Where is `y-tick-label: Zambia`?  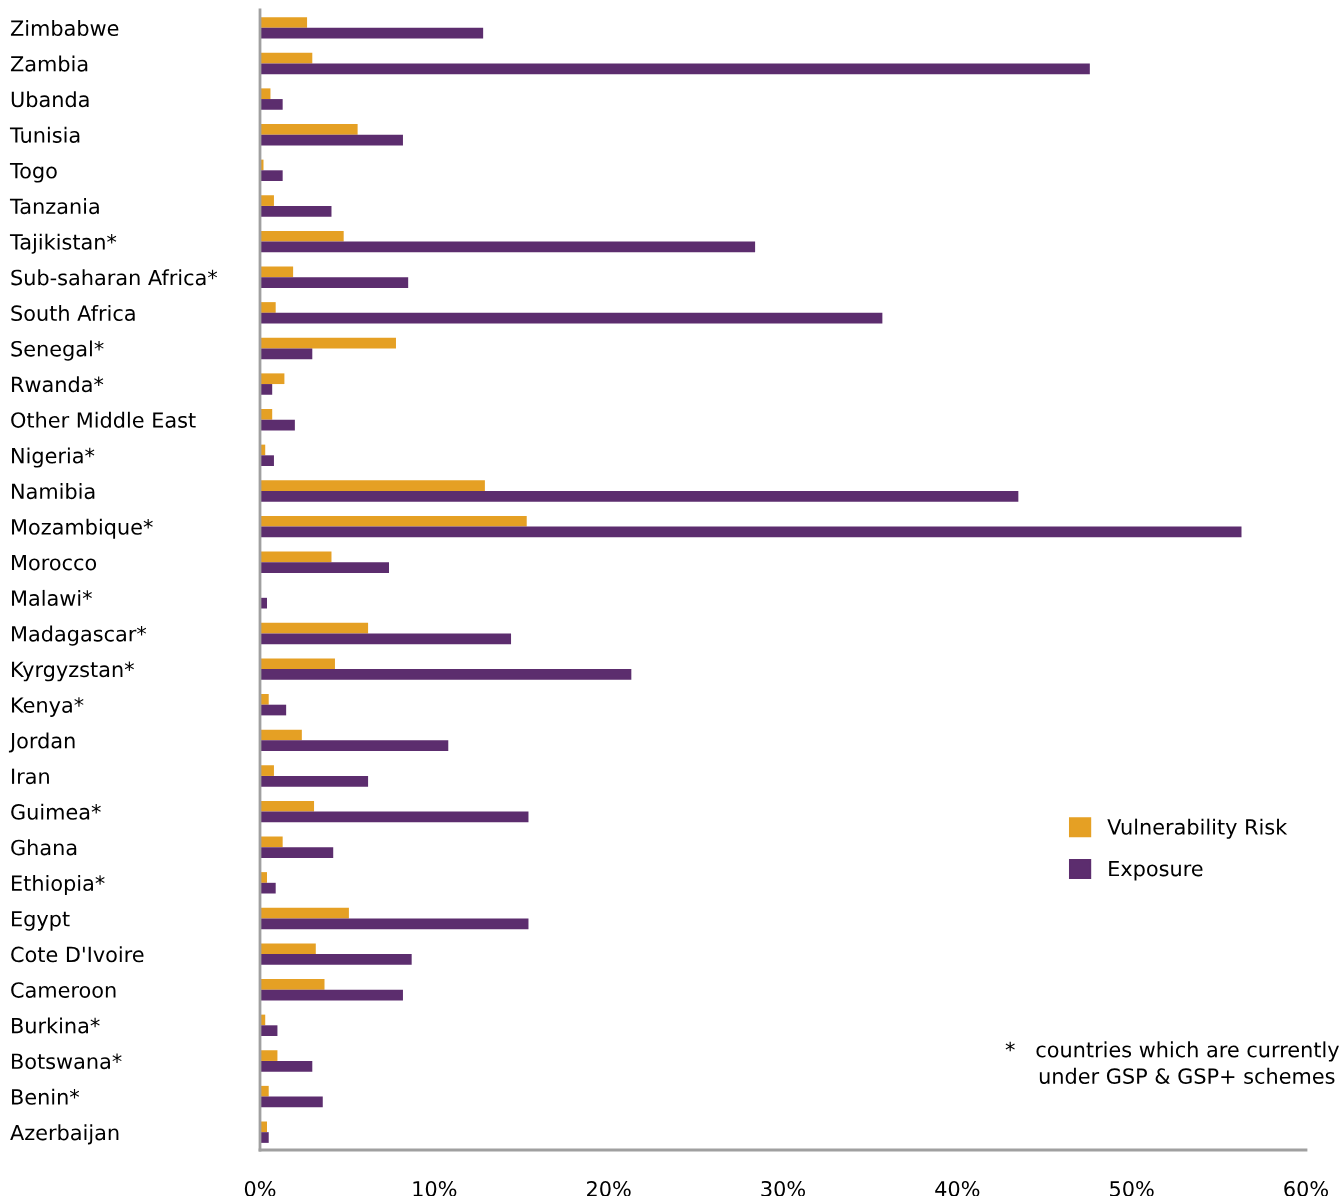 y-tick-label: Zambia is located at coordinates (49, 63).